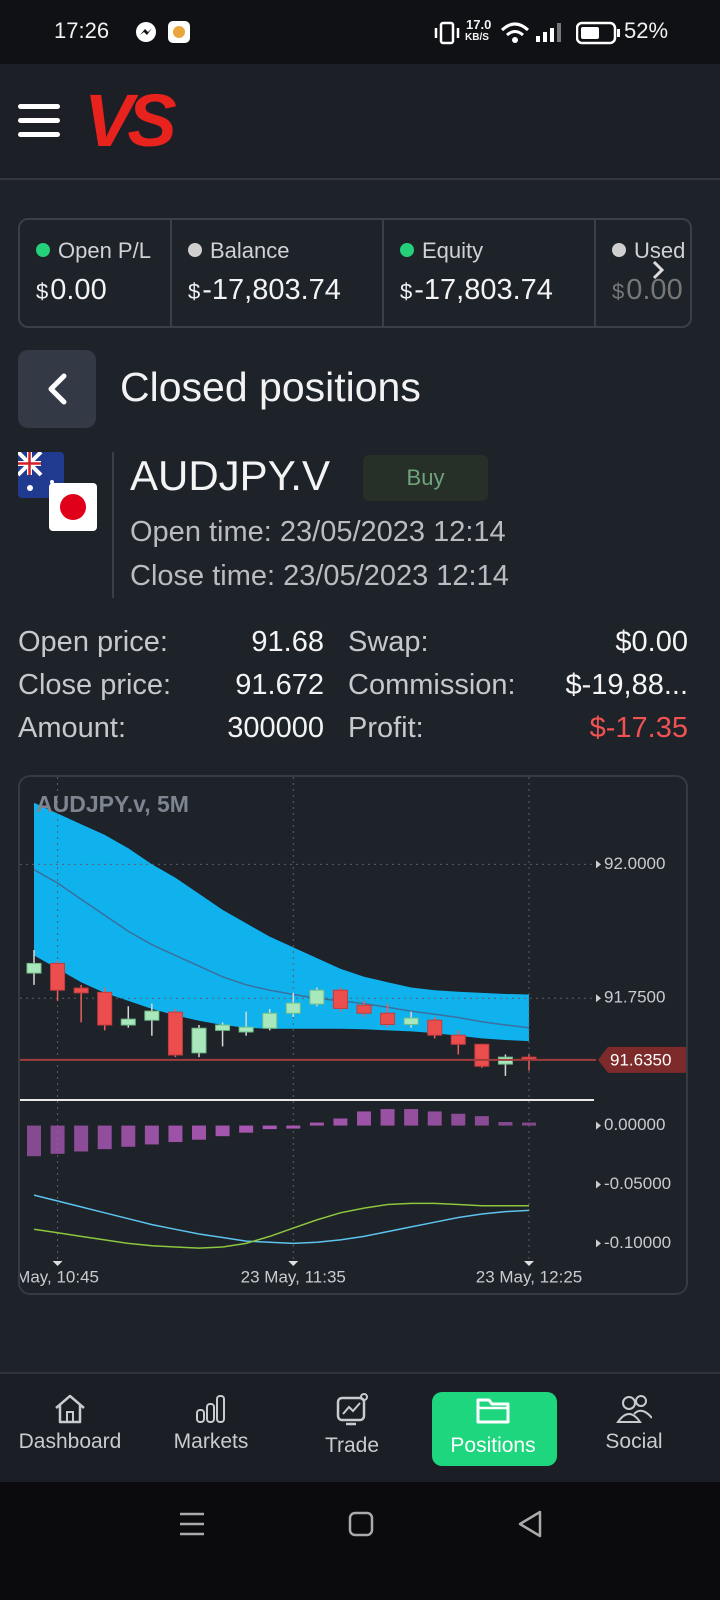  I want to click on net-speed: 17.0, so click(479, 24).